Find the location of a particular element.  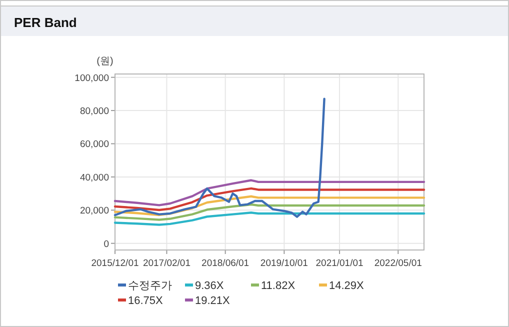

y-tick-label: 60,000 is located at coordinates (94, 144).